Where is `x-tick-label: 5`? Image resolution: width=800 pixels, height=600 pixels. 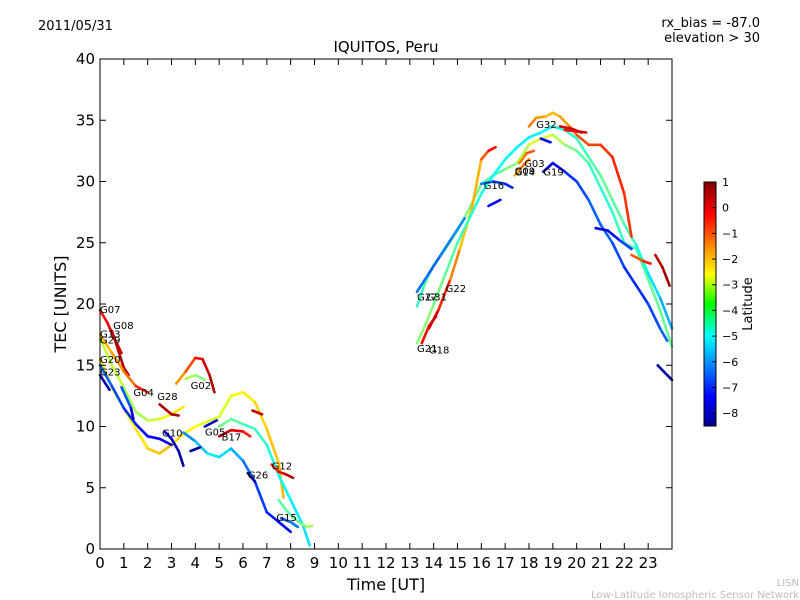
x-tick-label: 5 is located at coordinates (219, 563).